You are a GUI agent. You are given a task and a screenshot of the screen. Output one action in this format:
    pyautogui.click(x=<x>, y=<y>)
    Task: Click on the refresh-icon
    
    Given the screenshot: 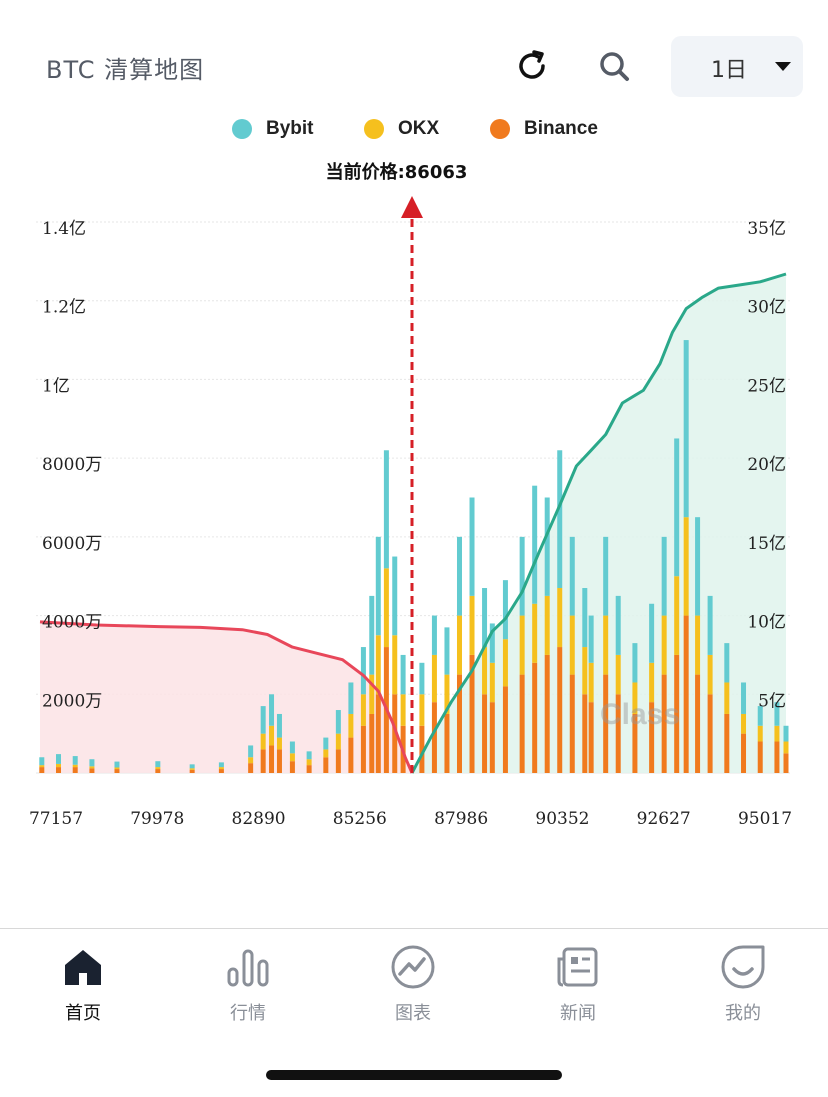 What is the action you would take?
    pyautogui.click(x=532, y=64)
    